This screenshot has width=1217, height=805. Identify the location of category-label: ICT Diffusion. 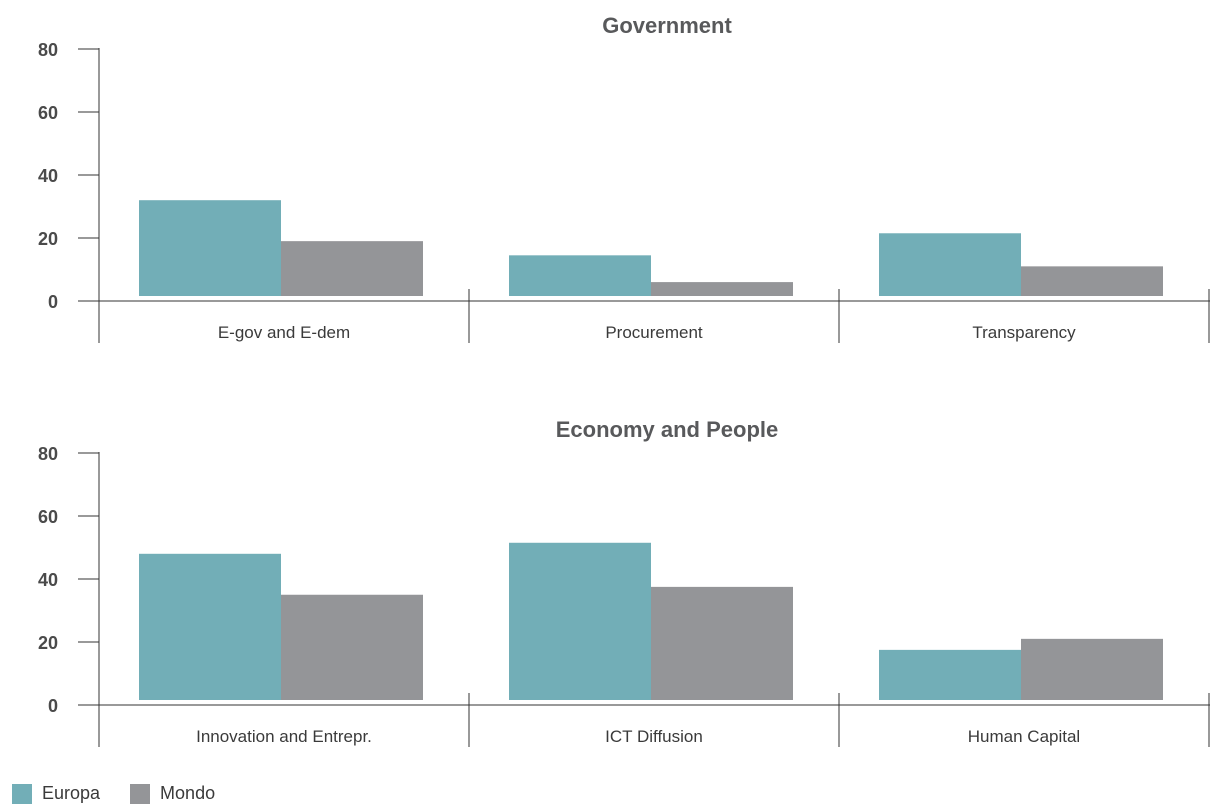
(654, 736).